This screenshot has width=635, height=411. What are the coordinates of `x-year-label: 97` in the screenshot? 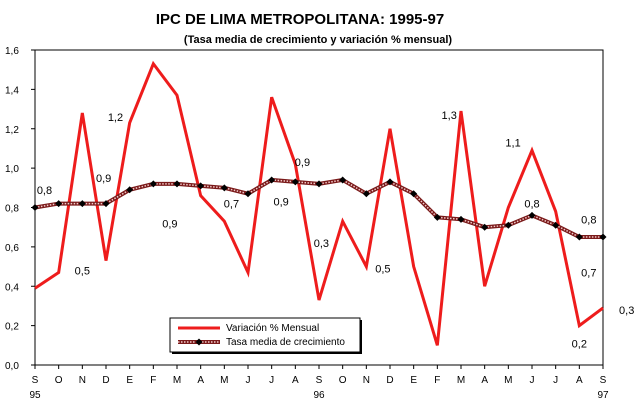 It's located at (603, 395).